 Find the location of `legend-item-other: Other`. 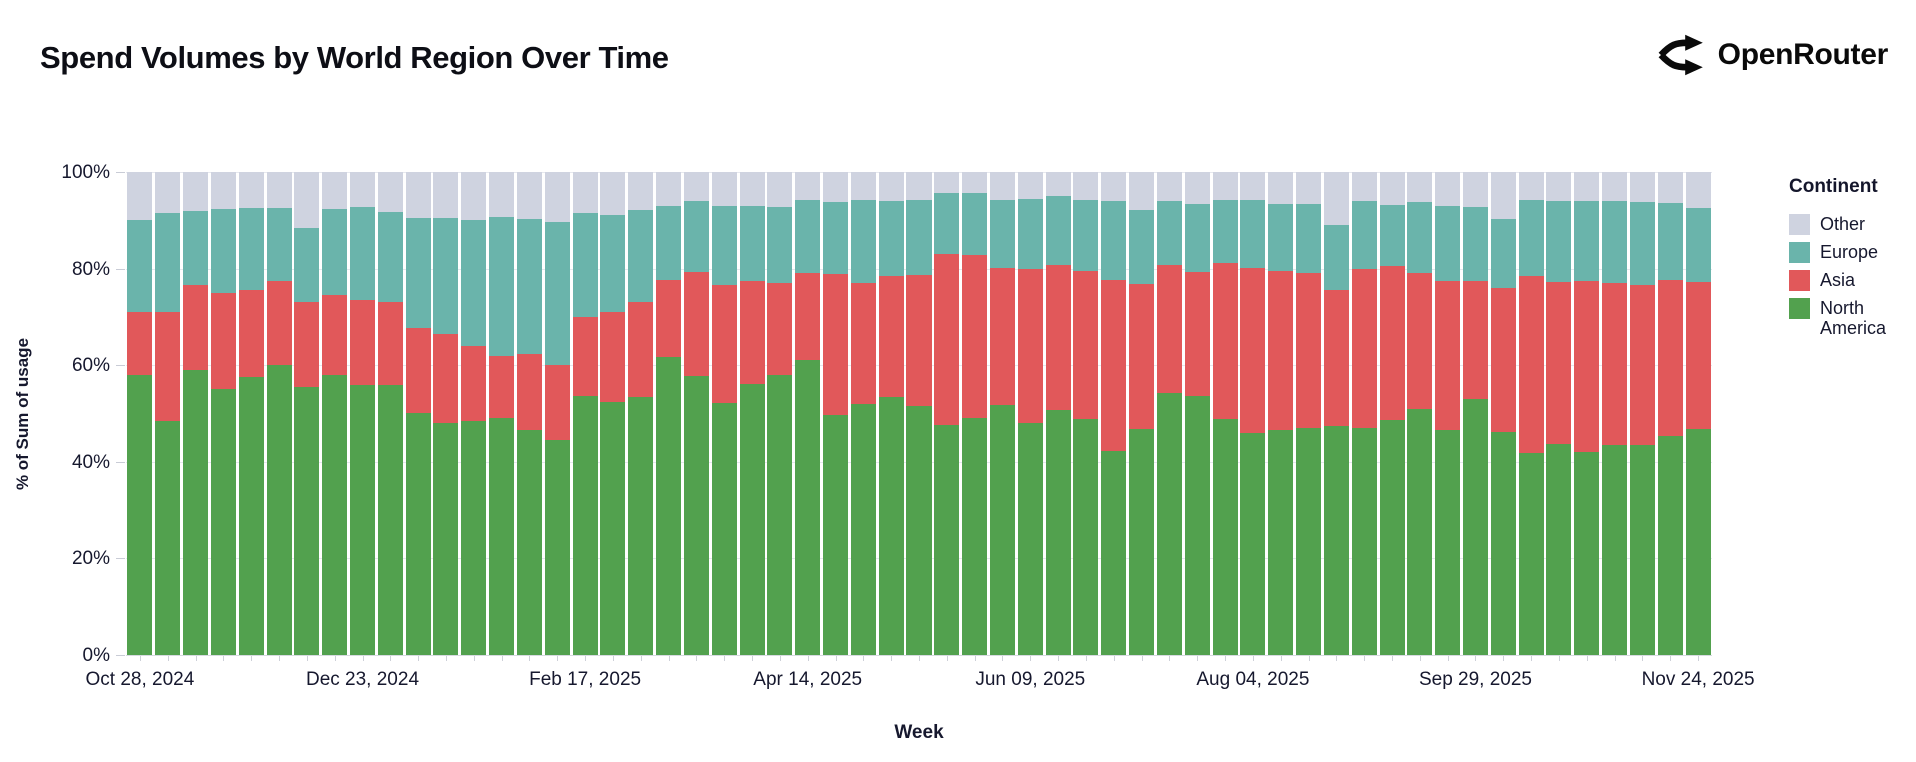

legend-item-other: Other is located at coordinates (1851, 224).